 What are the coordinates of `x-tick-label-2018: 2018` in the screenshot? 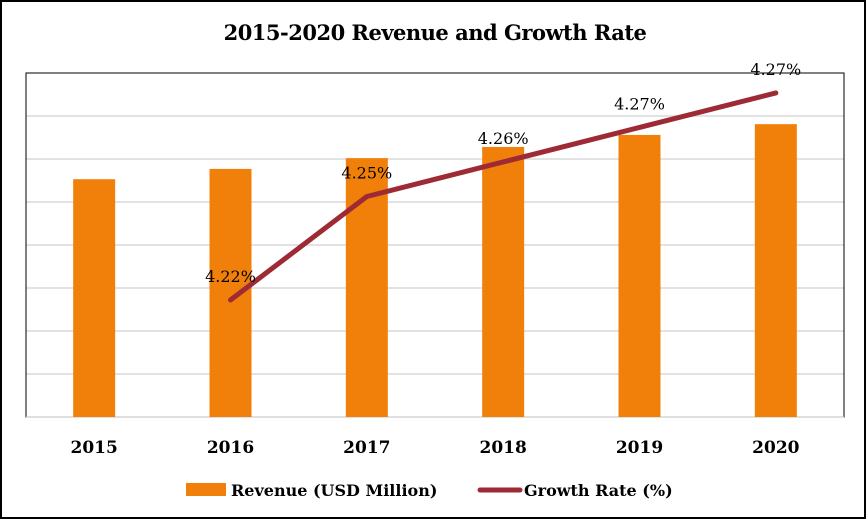 It's located at (503, 448).